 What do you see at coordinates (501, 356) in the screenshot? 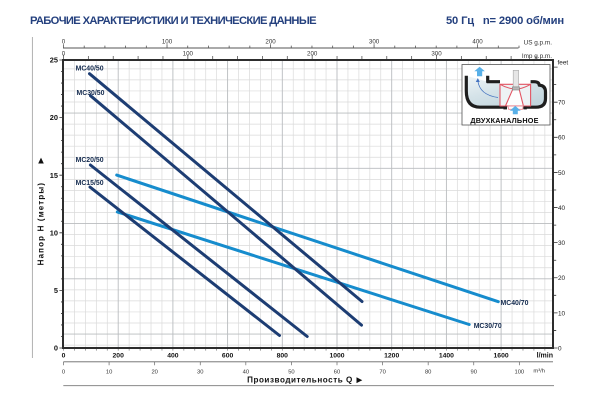
I see `svg-text: 1600` at bounding box center [501, 356].